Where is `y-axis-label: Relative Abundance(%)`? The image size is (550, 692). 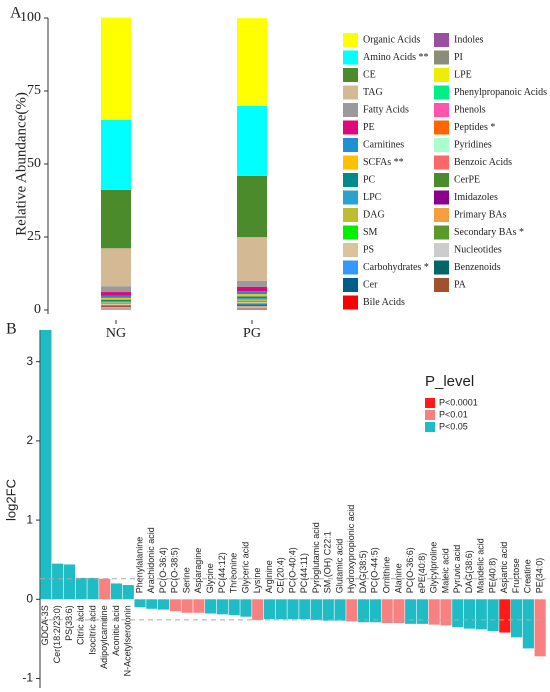
y-axis-label: Relative Abundance(%) is located at coordinates (21, 164).